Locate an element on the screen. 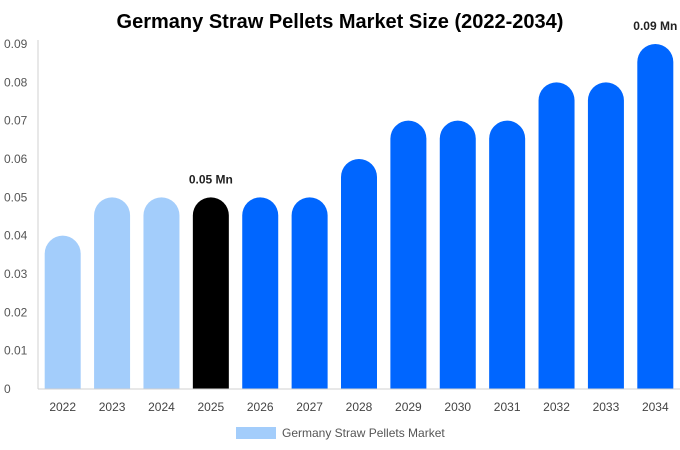 This screenshot has height=450, width=680. legend: Germany Straw Pellets Market is located at coordinates (340, 433).